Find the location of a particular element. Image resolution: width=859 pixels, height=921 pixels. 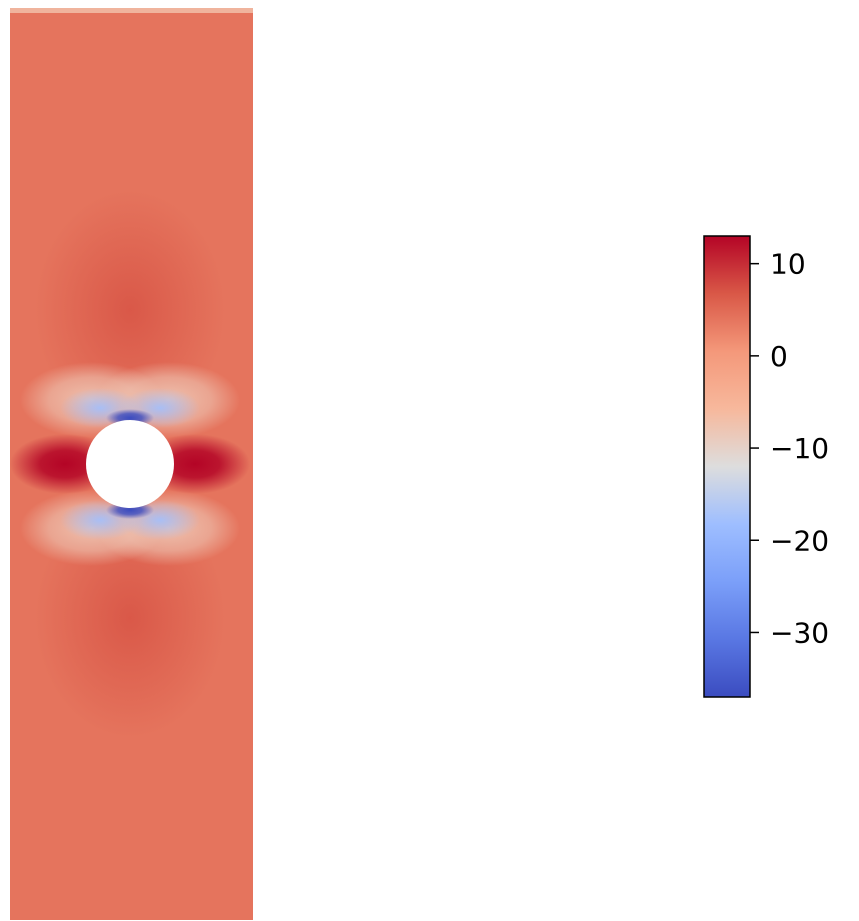

colorbar-tick-label-3: −20 is located at coordinates (799, 540).